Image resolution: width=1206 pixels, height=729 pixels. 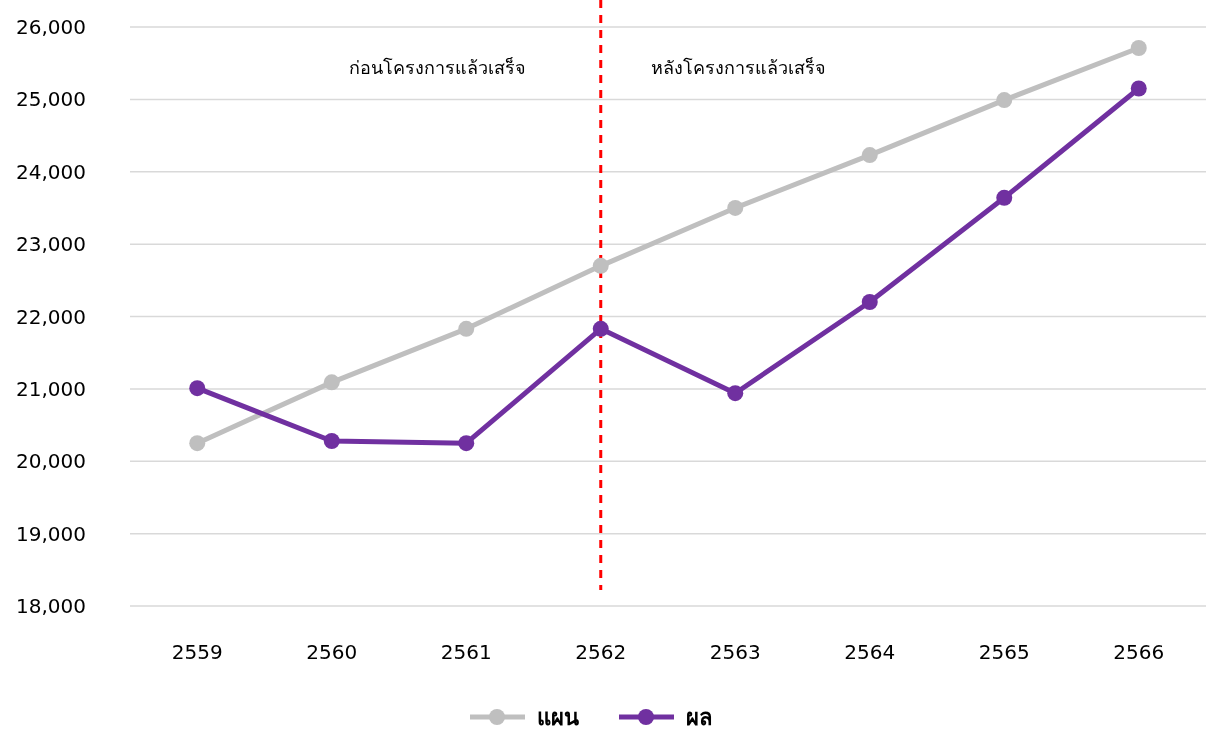 What do you see at coordinates (197, 652) in the screenshot?
I see `x-tick-label: 2559` at bounding box center [197, 652].